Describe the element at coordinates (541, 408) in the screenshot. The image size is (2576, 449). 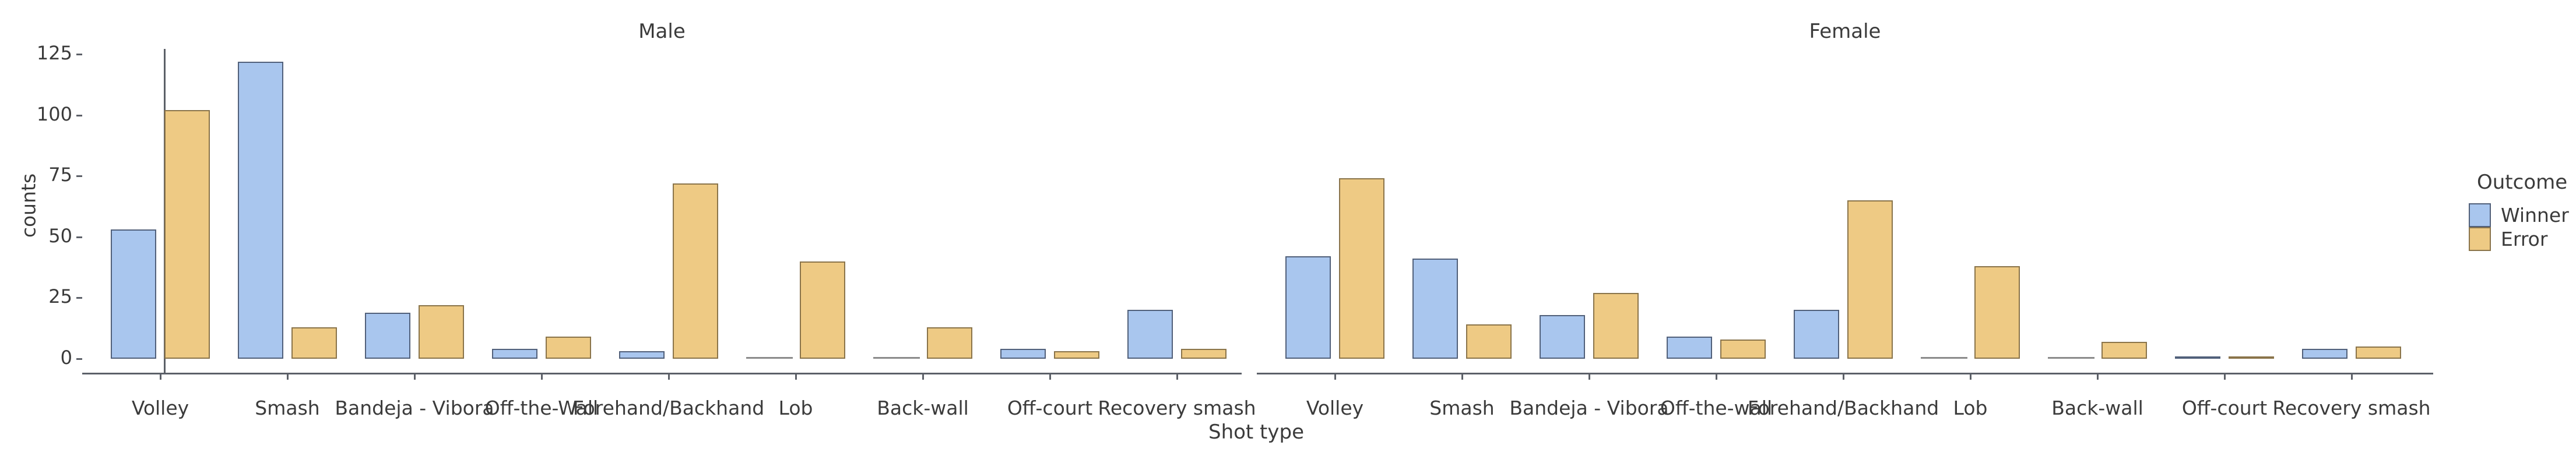
I see `x-tick-label: Off-the-Wall` at that location.